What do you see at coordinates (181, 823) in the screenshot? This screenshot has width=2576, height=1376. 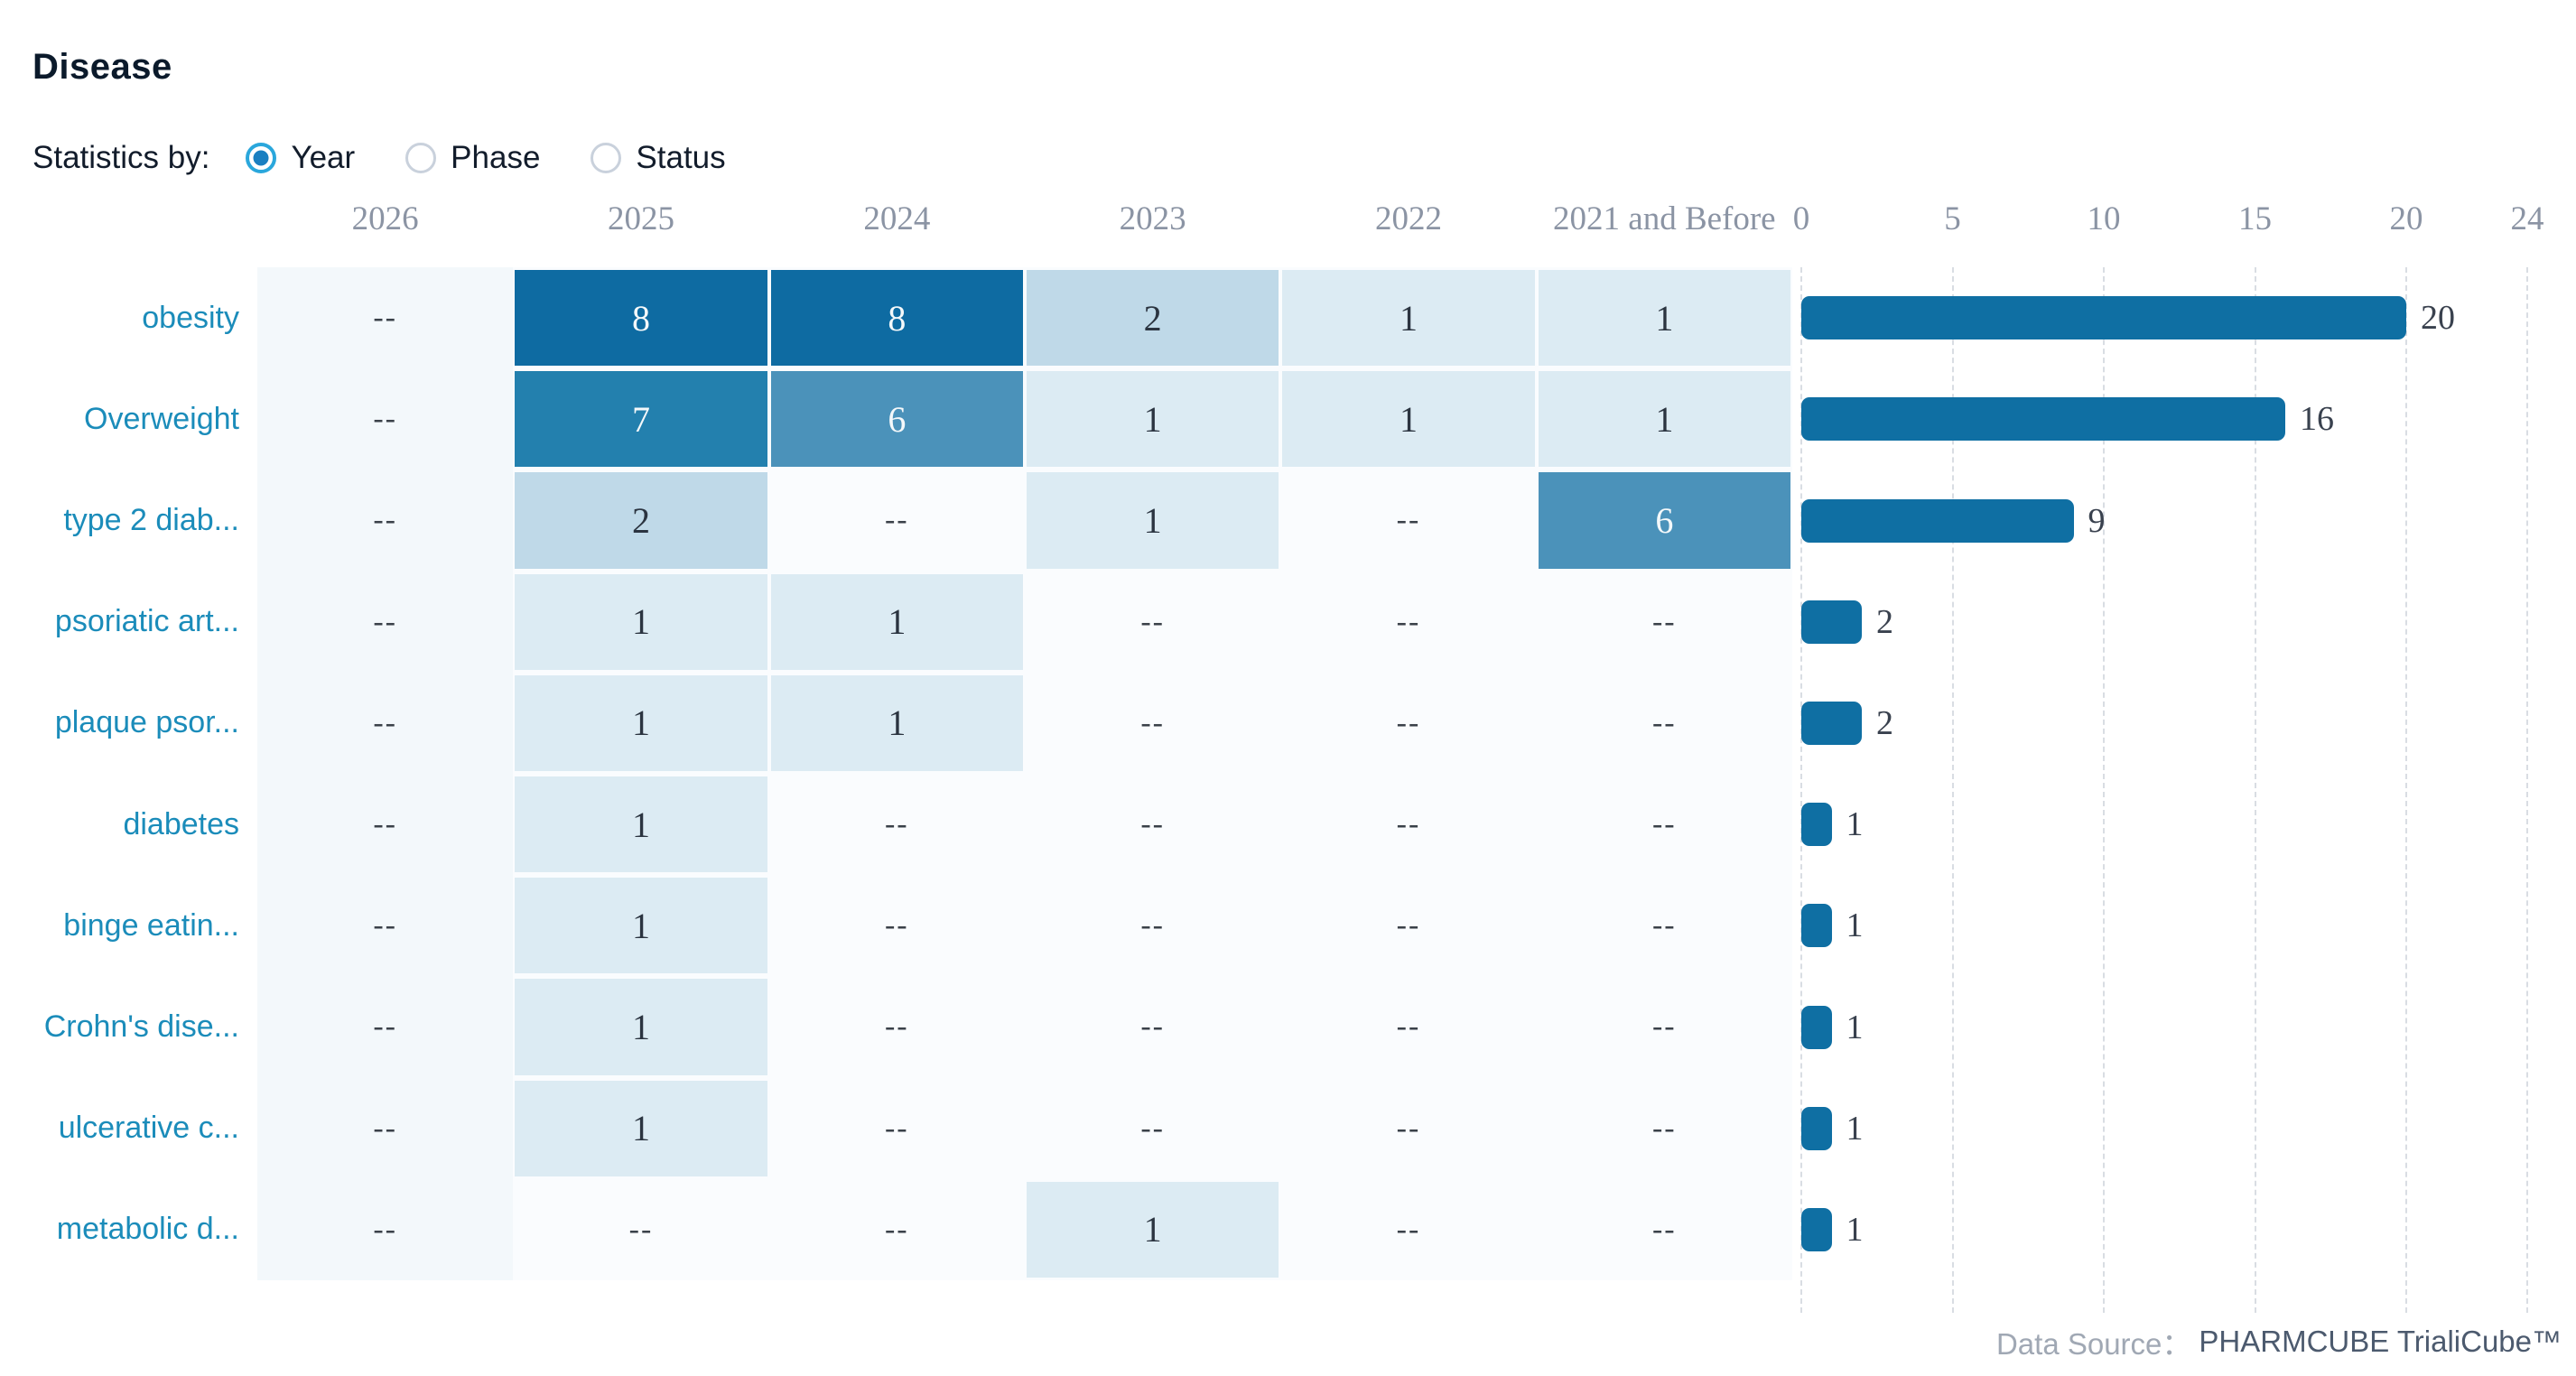 I see `disease-row-label: diabetes` at bounding box center [181, 823].